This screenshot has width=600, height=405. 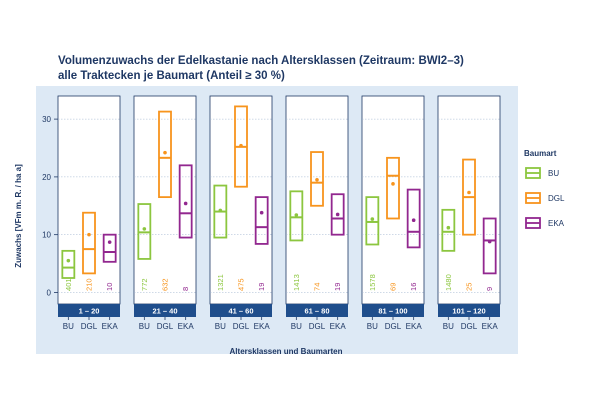 What do you see at coordinates (185, 289) in the screenshot?
I see `sample-count-label: 8` at bounding box center [185, 289].